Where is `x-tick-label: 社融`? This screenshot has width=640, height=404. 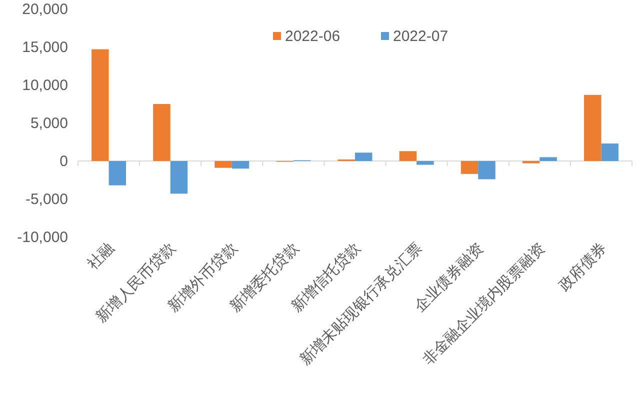
x-tick-label: 社融 is located at coordinates (101, 257).